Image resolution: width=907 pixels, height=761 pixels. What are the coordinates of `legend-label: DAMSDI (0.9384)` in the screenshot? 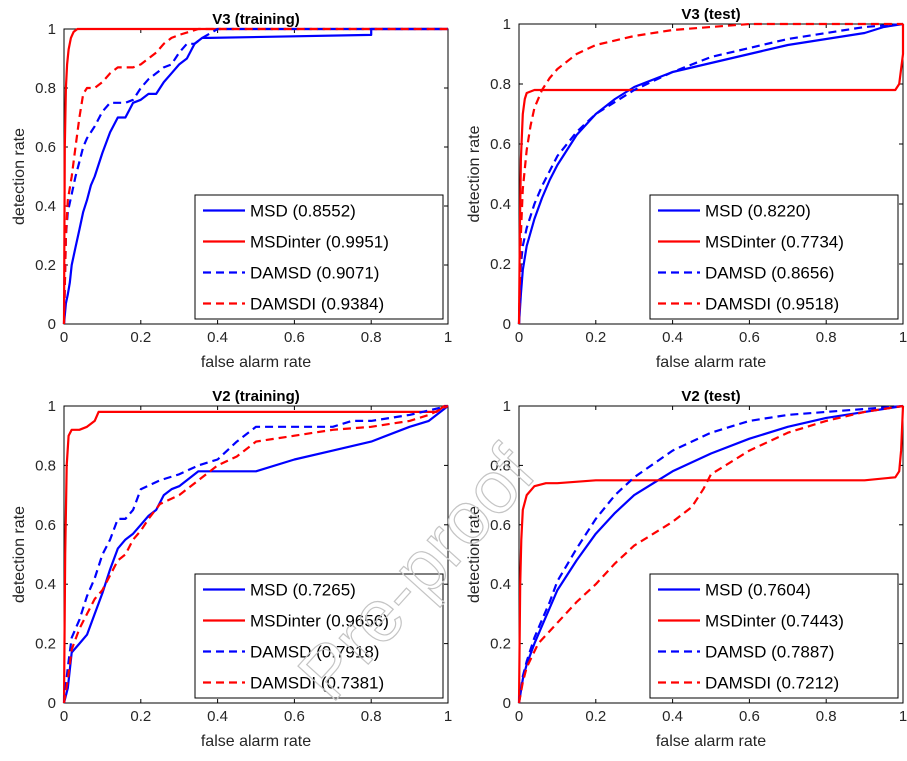 It's located at (317, 304).